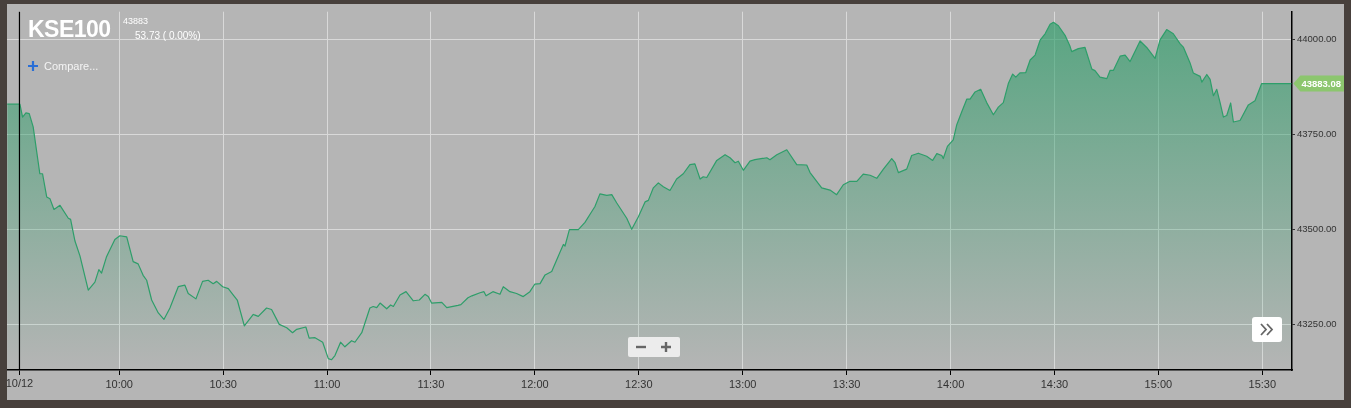 This screenshot has height=408, width=1351. Describe the element at coordinates (1317, 133) in the screenshot. I see `y-tick-label: 43750.00` at that location.